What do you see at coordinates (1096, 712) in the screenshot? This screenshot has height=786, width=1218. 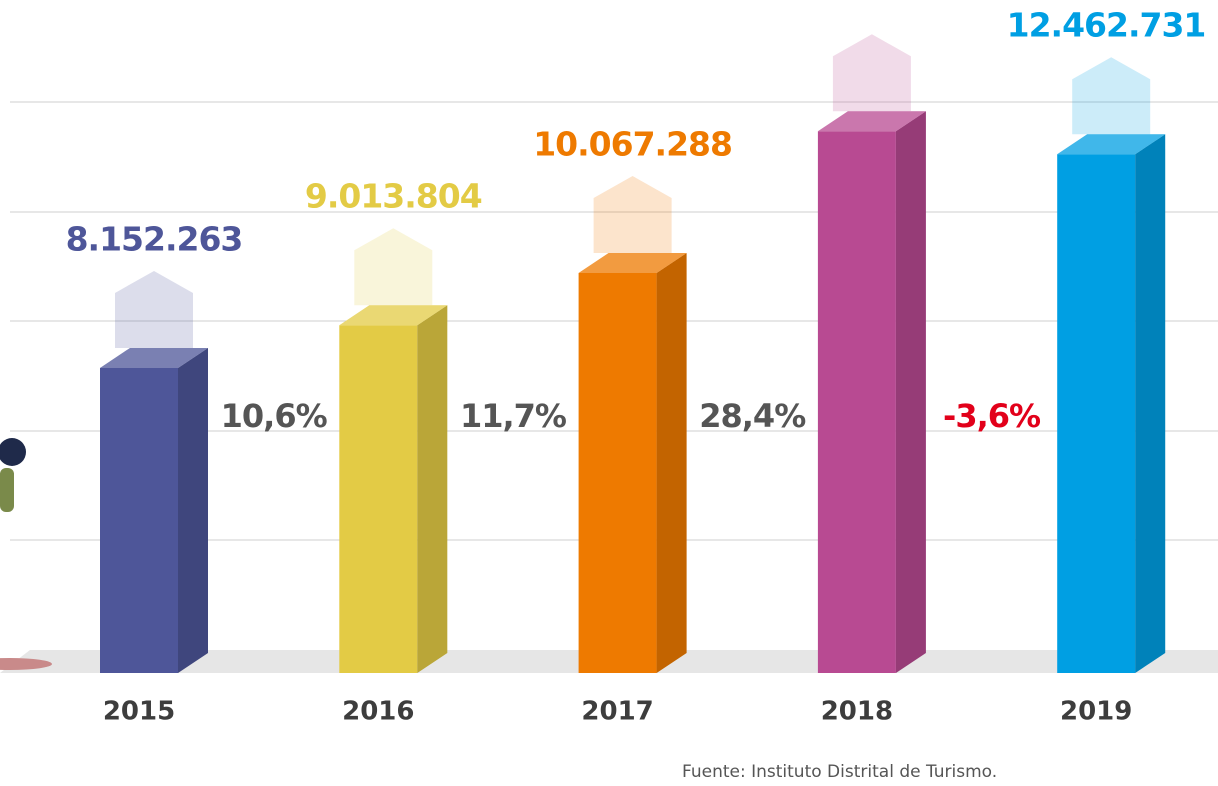 I see `x-tick-label: 2019` at bounding box center [1096, 712].